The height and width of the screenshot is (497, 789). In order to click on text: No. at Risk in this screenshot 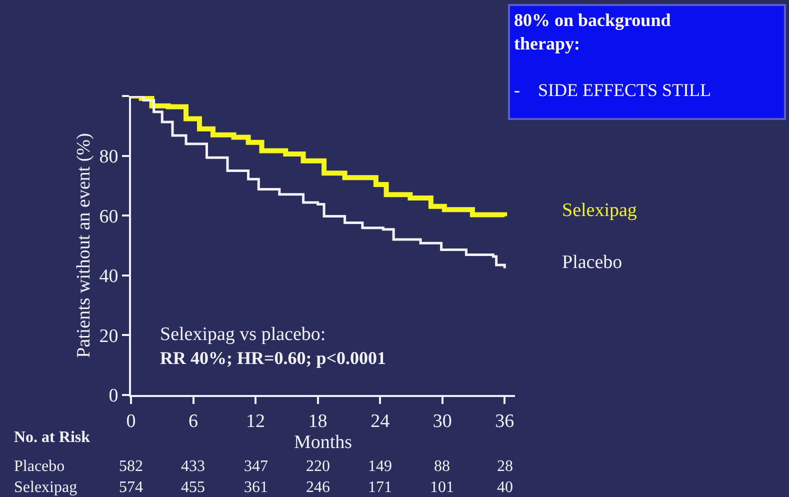, I will do `click(52, 437)`.